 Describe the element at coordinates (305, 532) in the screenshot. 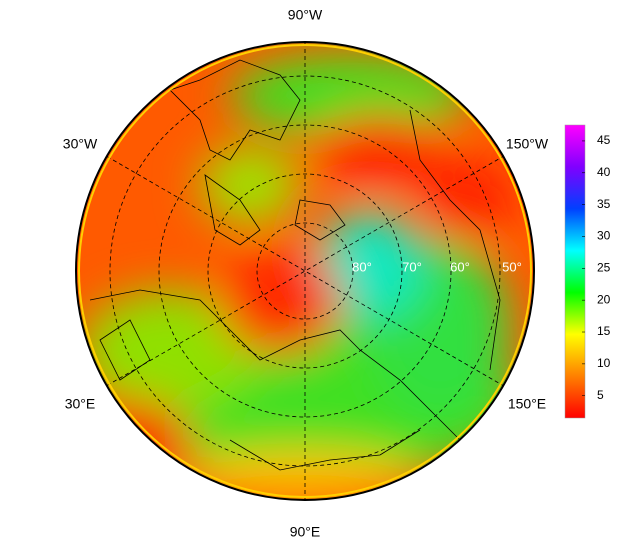

I see `longitude-label: 90°E` at that location.